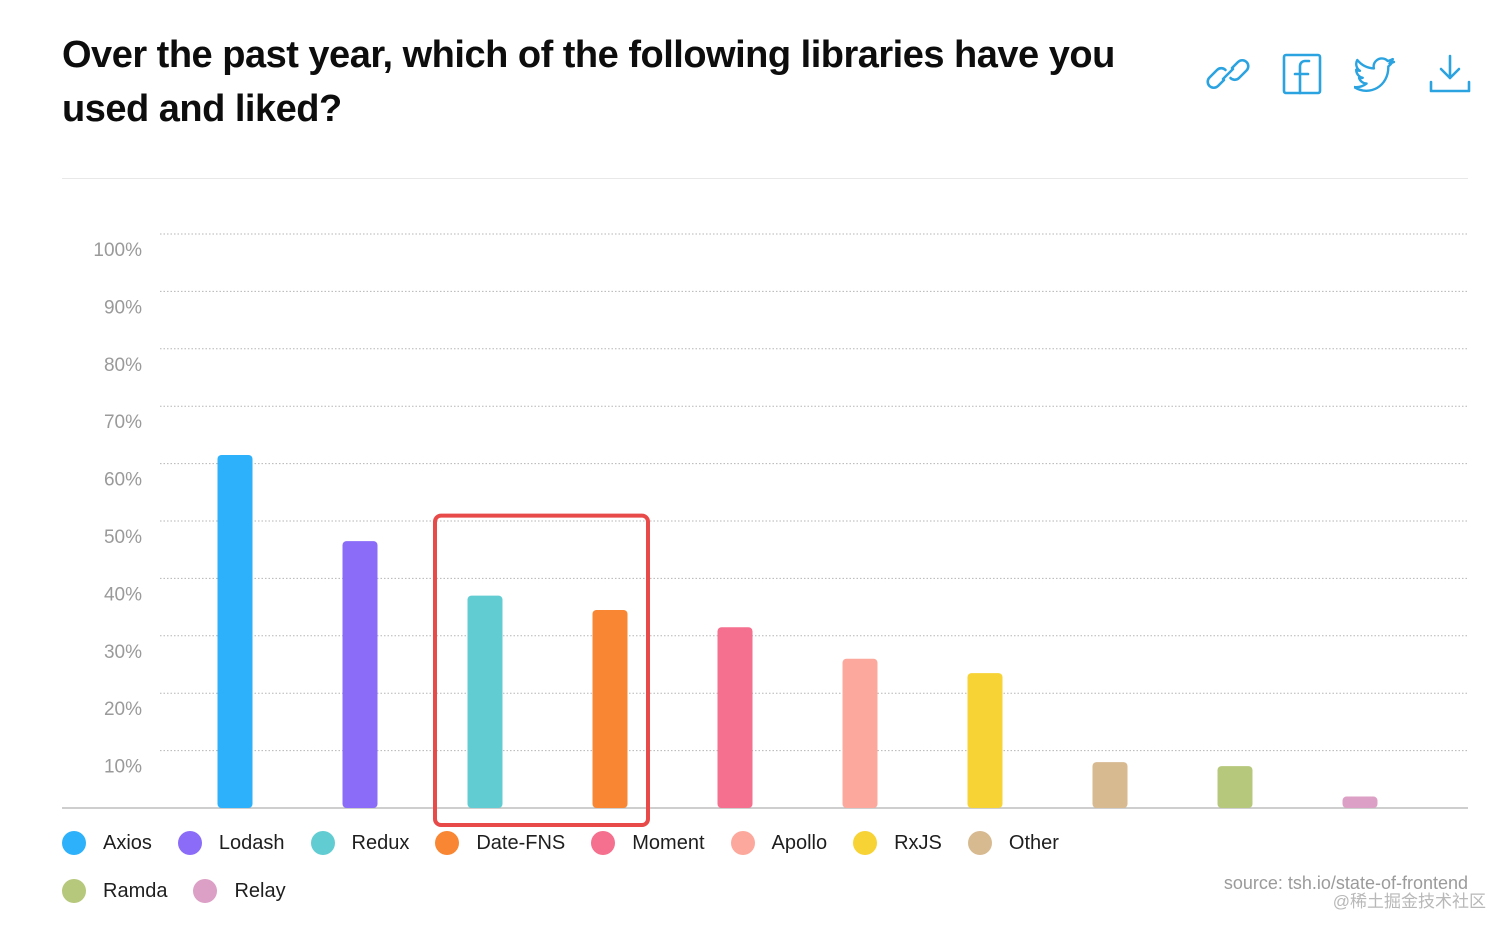  I want to click on legend-label: Axios, so click(127, 842).